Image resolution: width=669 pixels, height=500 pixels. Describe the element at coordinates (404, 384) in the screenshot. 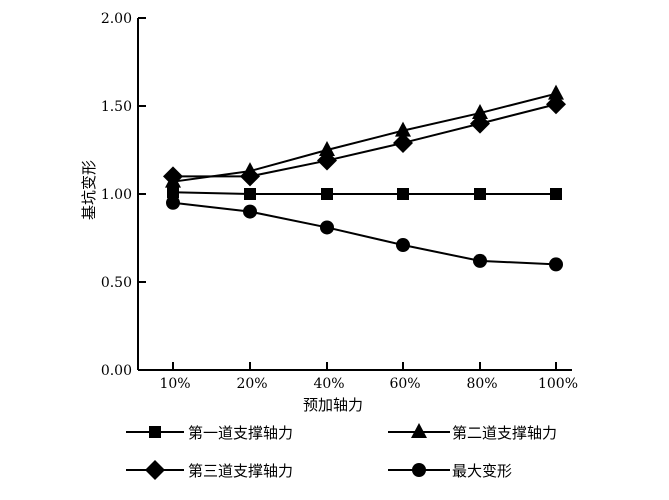

I see `x-tick-label: 60%` at that location.